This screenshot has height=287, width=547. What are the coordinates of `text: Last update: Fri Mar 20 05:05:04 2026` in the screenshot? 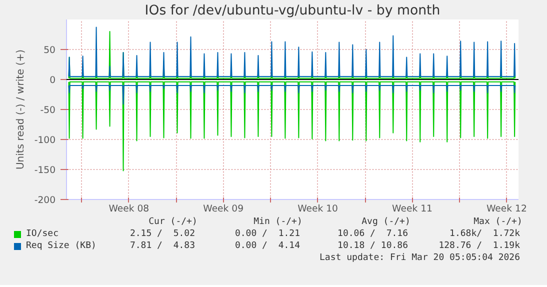 It's located at (420, 258).